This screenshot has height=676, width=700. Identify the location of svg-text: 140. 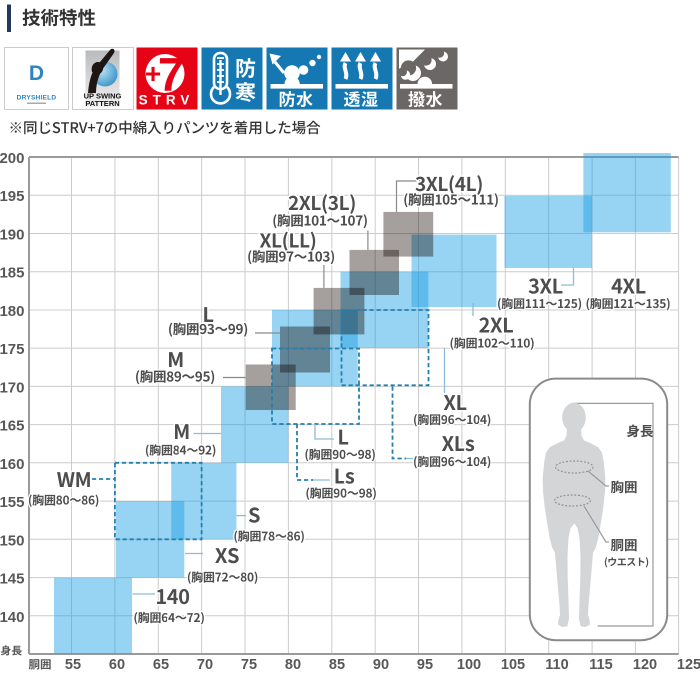
(12, 617).